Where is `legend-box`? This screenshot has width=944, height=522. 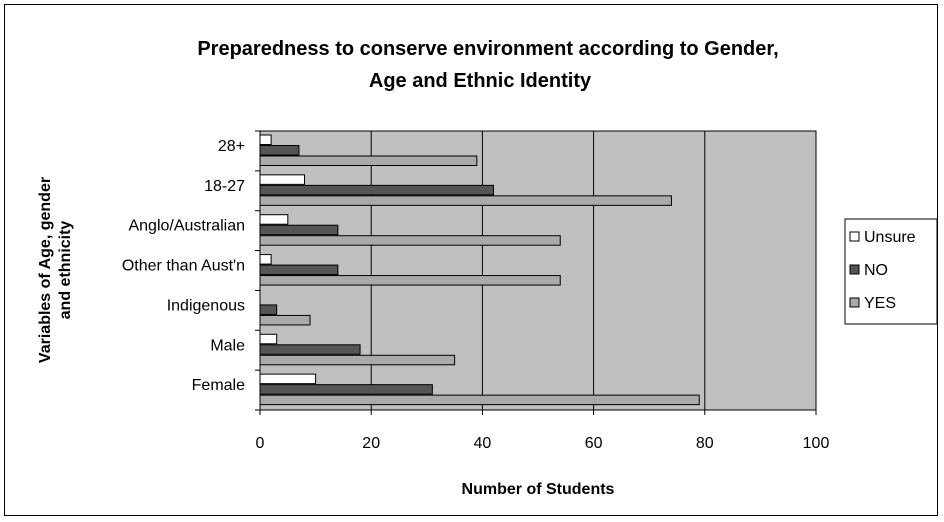 legend-box is located at coordinates (891, 271).